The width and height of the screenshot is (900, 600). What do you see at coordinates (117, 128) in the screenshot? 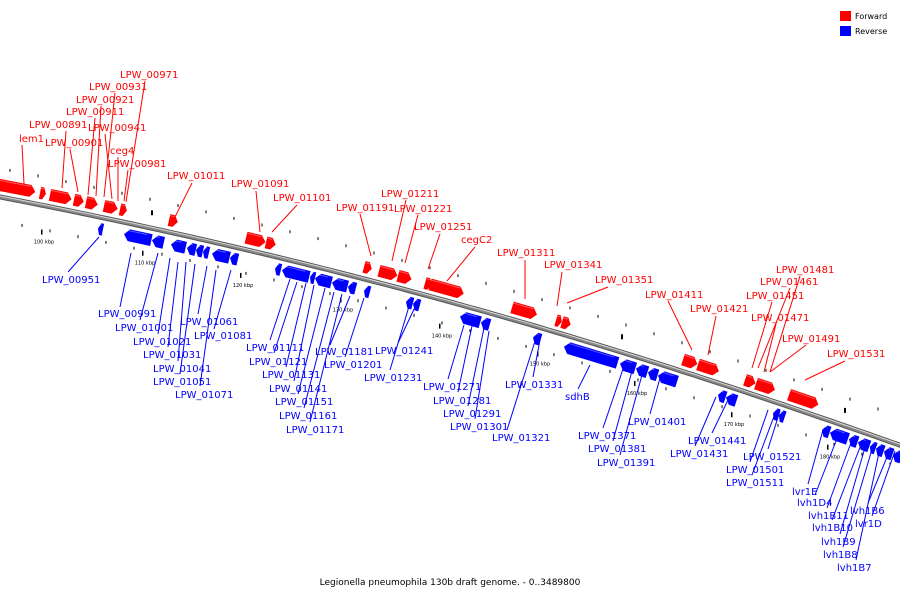
I see `gene-label-lpw-00941: LPW_00941` at bounding box center [117, 128].